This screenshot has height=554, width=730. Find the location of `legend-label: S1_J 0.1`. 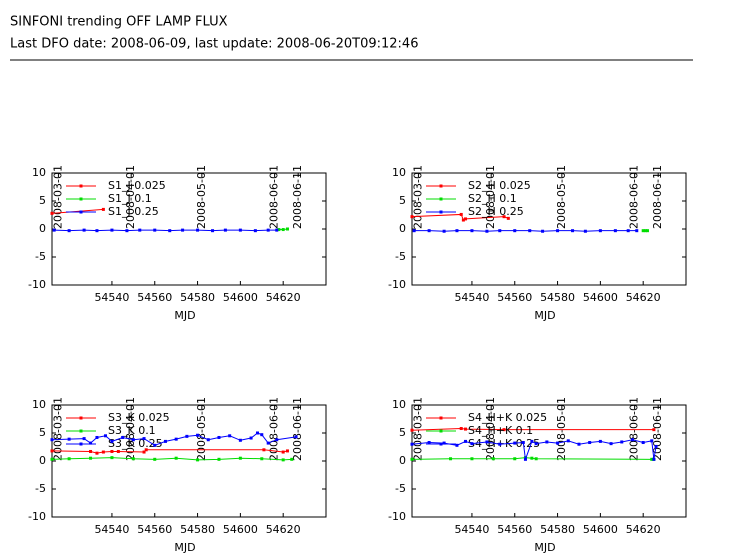

legend-label: S1_J 0.1 is located at coordinates (130, 198).